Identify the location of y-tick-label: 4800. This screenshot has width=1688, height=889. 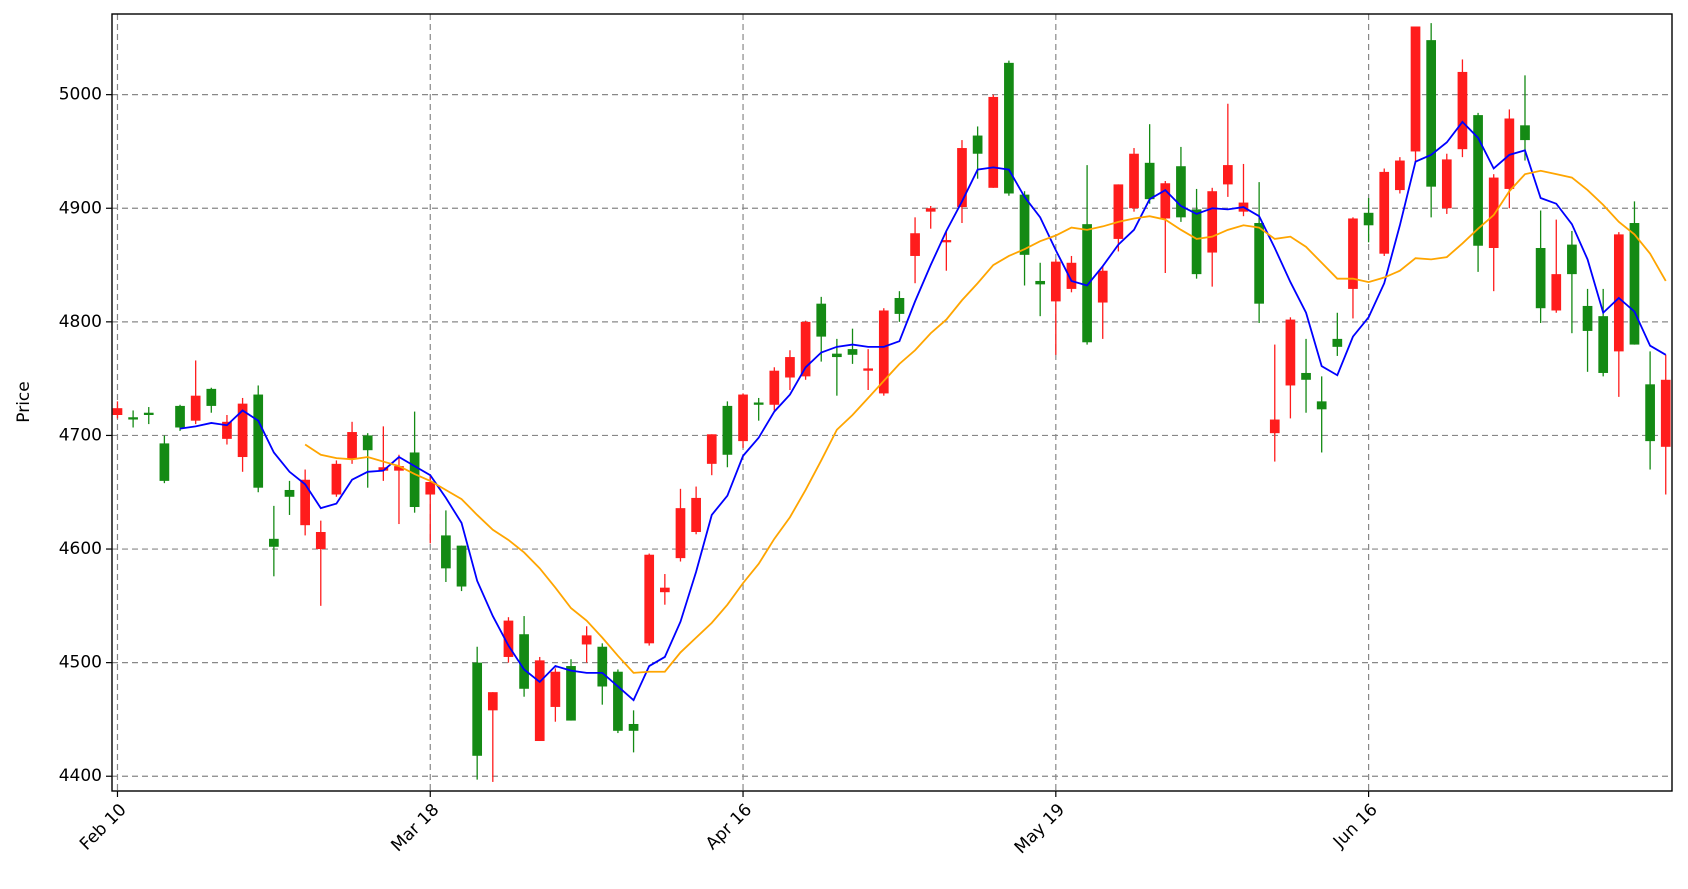
(80, 322).